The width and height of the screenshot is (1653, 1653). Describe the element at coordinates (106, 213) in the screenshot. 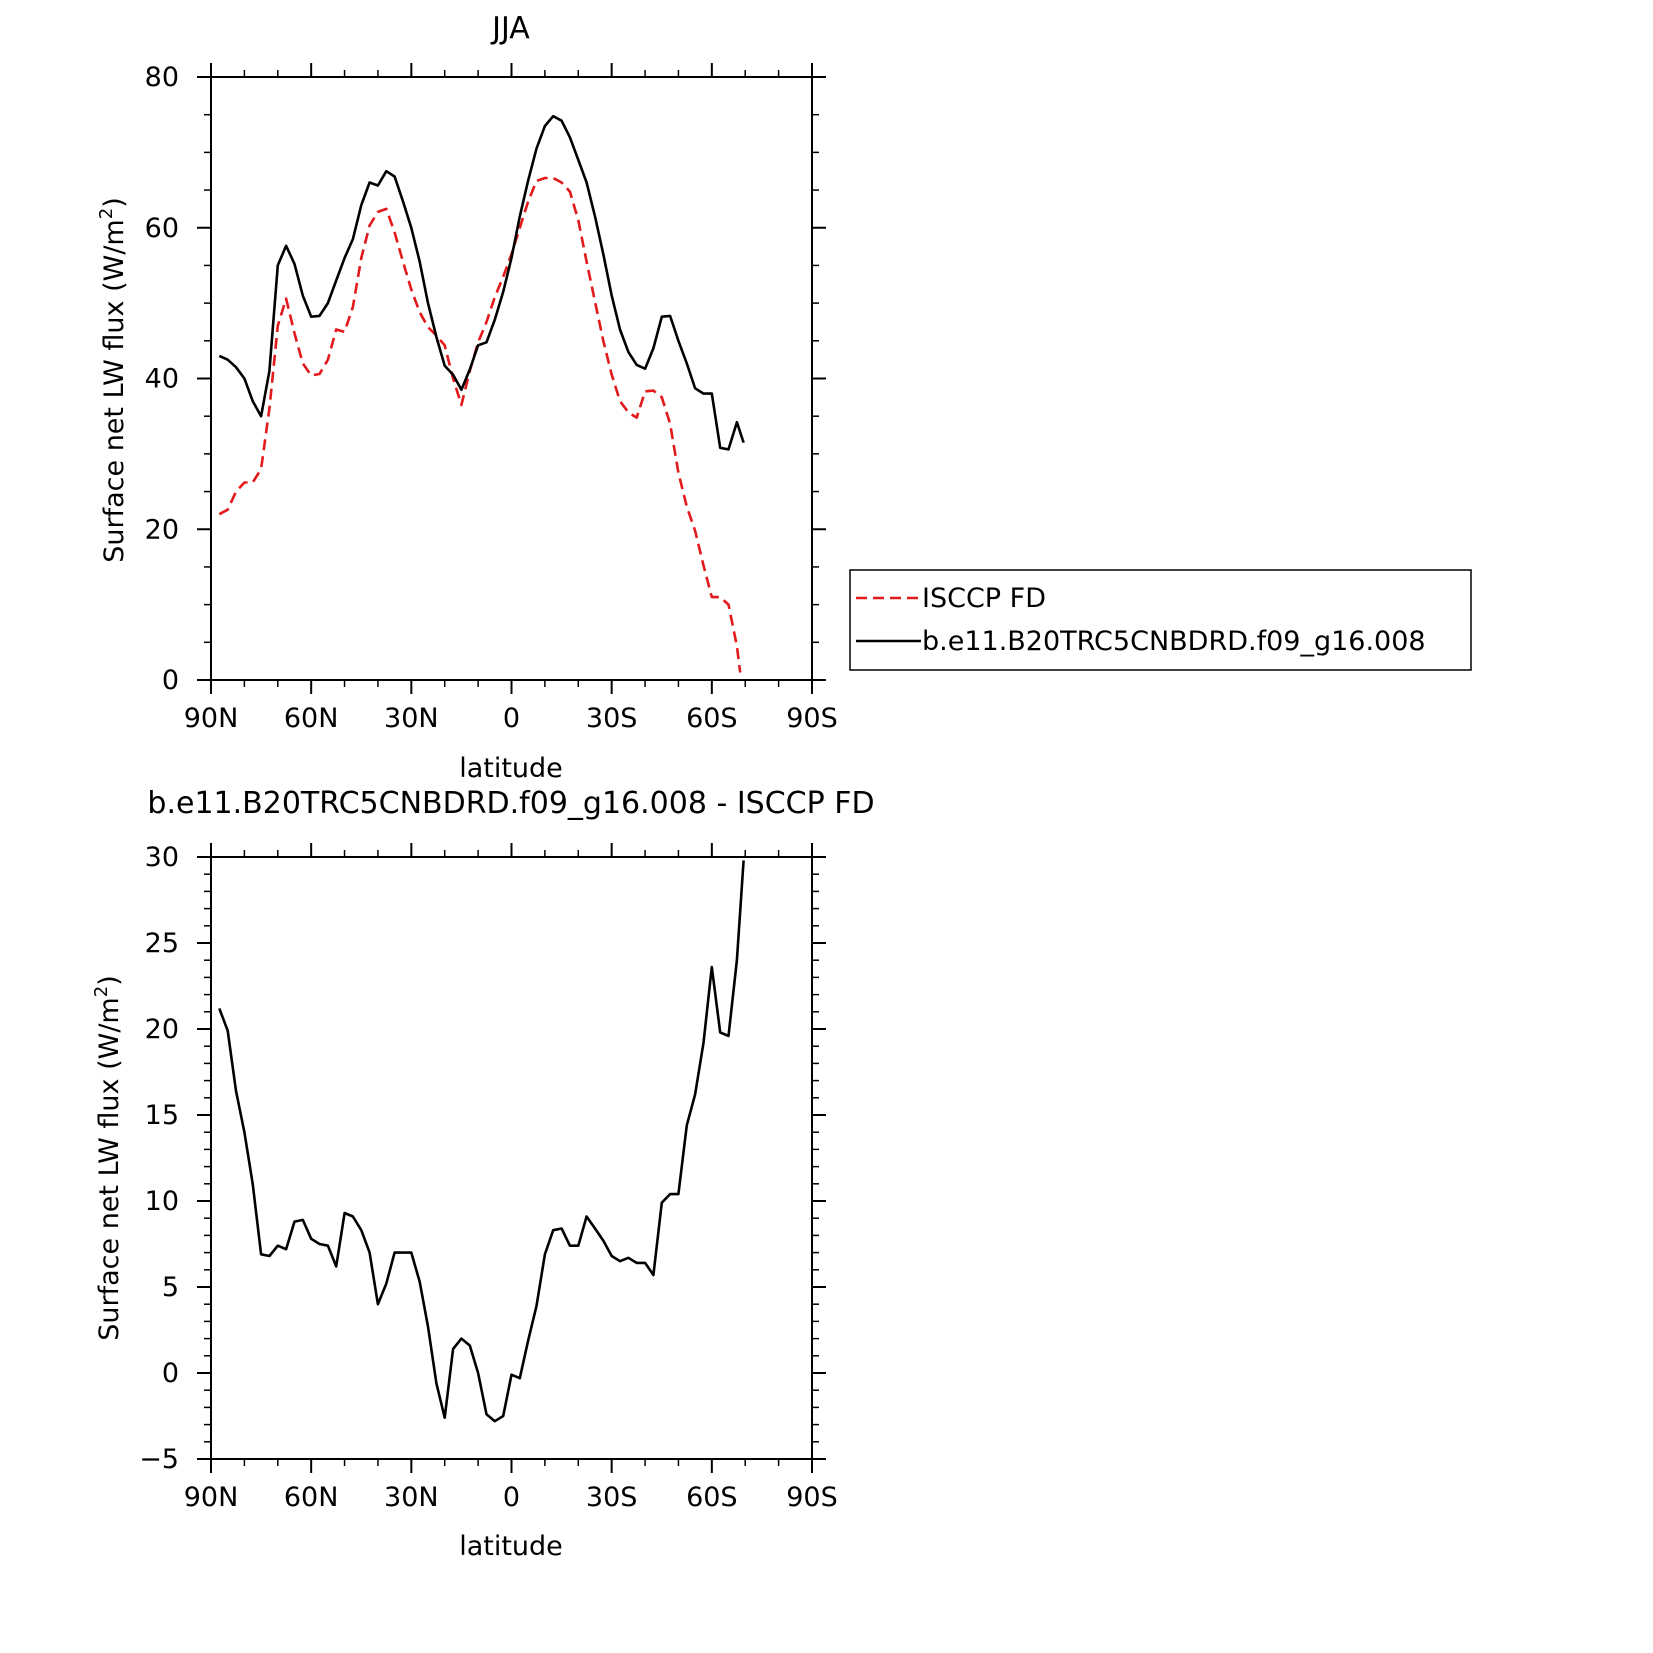

I see `top-y-axis-title-superscript: 2` at that location.